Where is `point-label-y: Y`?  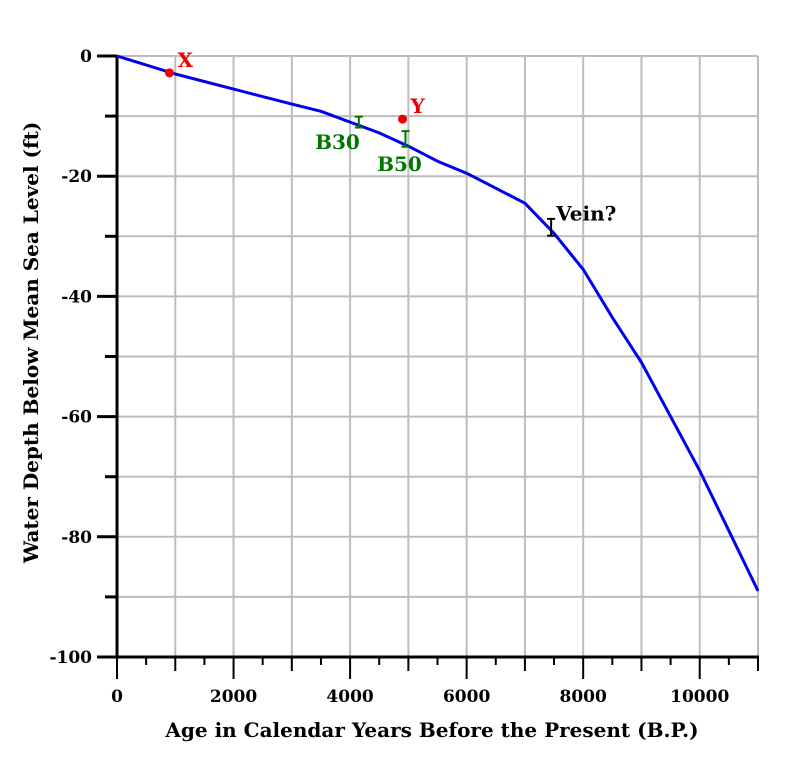
point-label-y: Y is located at coordinates (418, 106).